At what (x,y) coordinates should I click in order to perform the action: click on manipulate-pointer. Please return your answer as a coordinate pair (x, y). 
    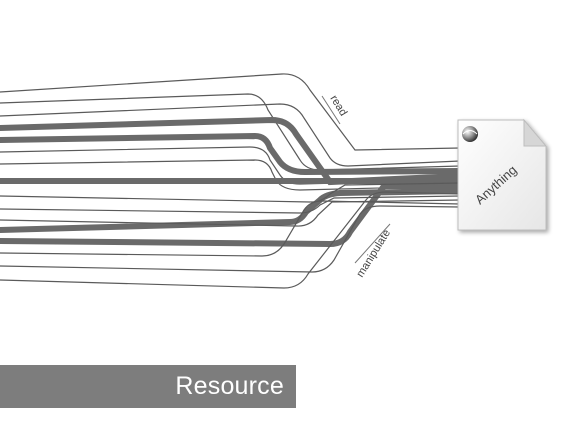
    Looking at the image, I should click on (372, 243).